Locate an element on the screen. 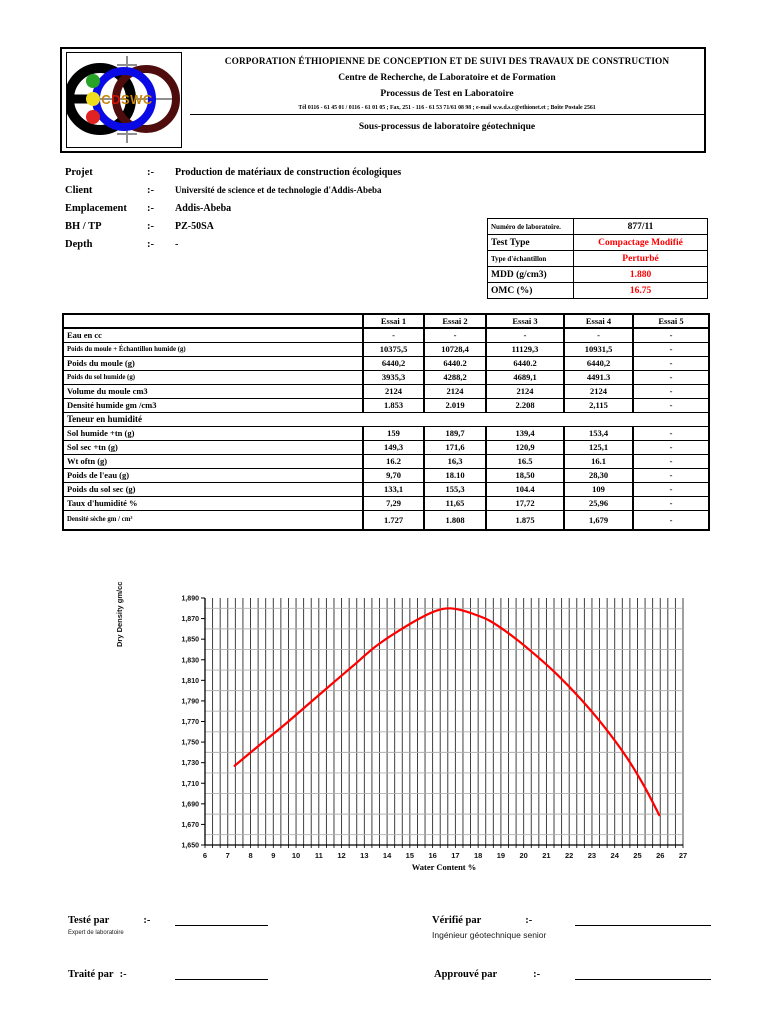 The height and width of the screenshot is (1024, 768). row-value: 4689,1 is located at coordinates (525, 377).